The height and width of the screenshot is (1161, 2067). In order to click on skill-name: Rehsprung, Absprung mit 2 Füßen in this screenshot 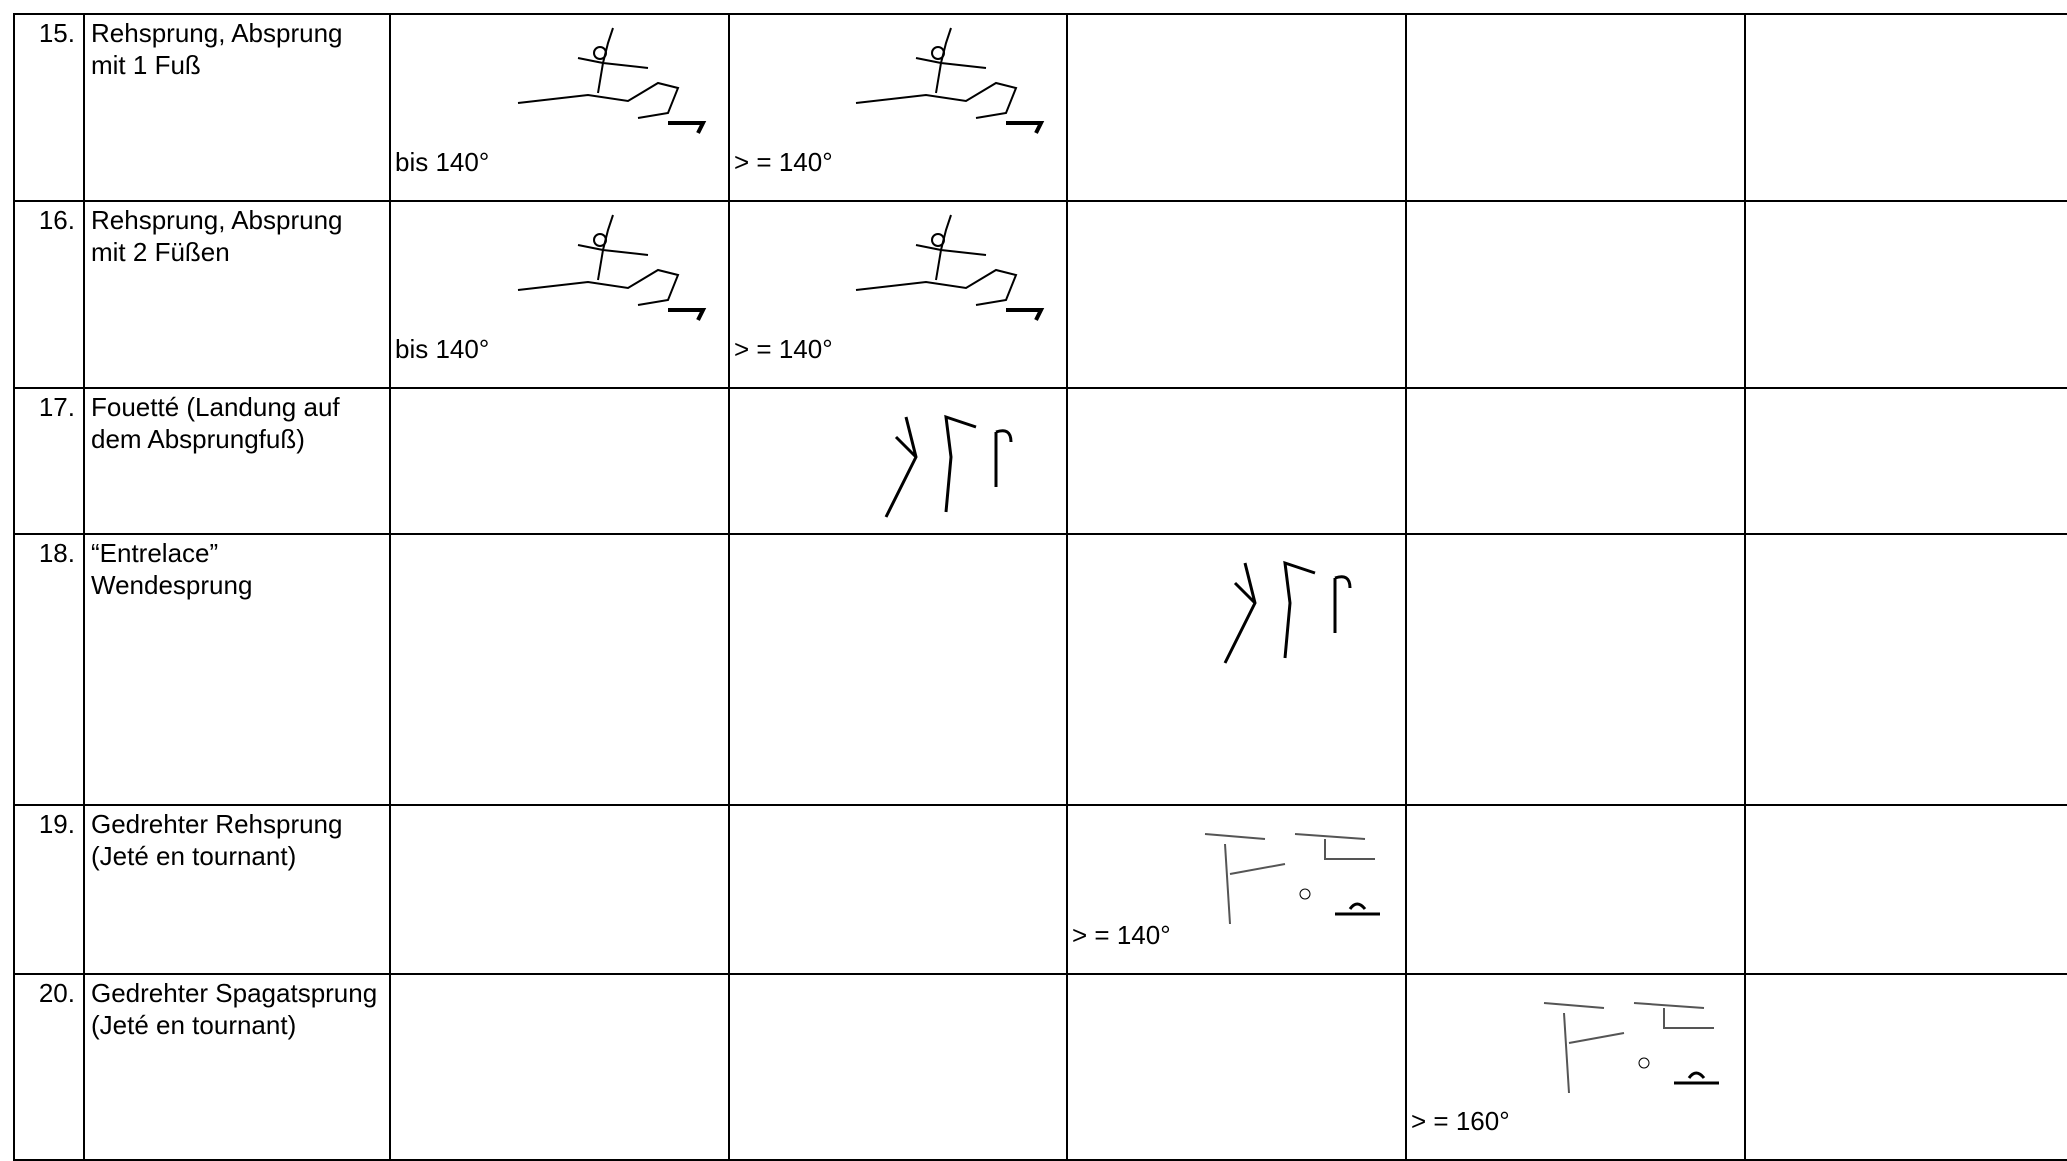, I will do `click(237, 294)`.